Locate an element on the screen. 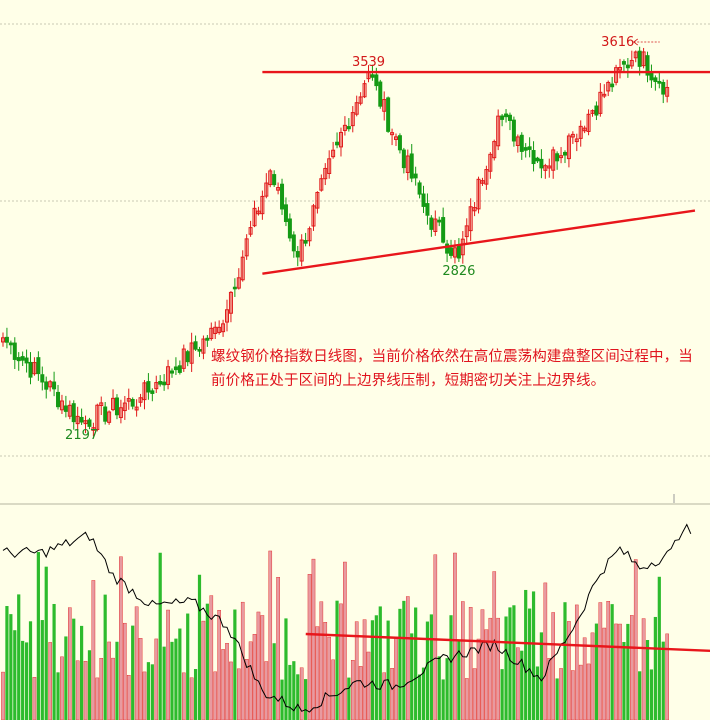  arrow-head is located at coordinates (635, 42).